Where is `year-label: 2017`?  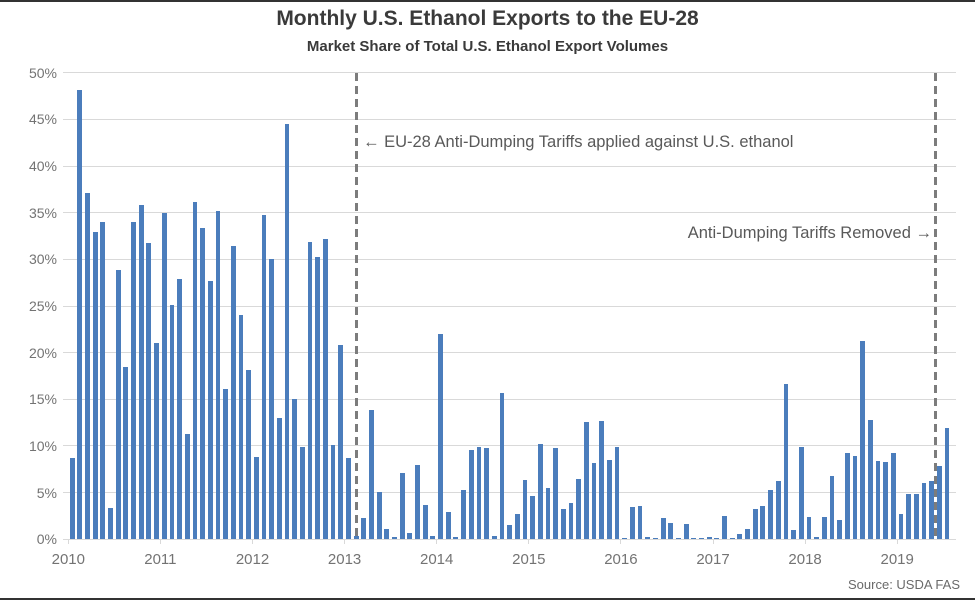
year-label: 2017 is located at coordinates (713, 559).